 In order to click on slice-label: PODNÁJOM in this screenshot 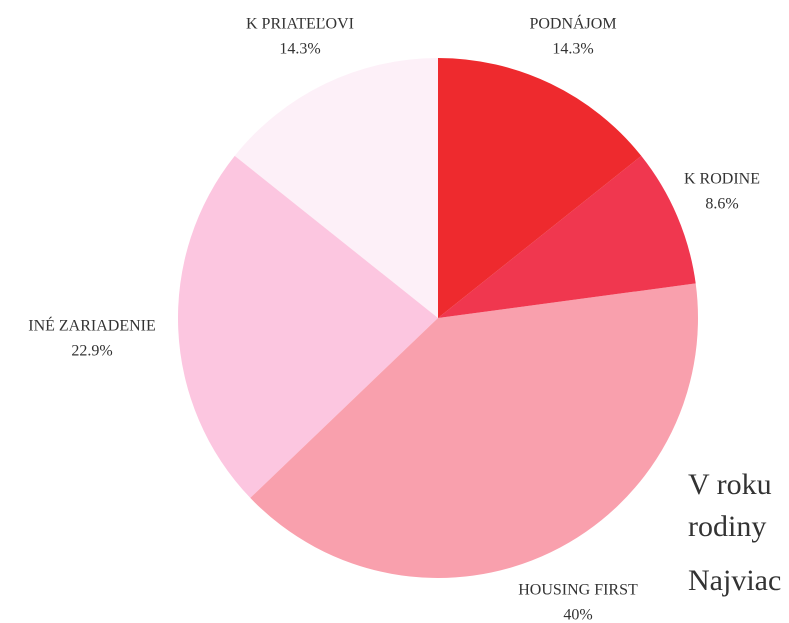, I will do `click(572, 23)`.